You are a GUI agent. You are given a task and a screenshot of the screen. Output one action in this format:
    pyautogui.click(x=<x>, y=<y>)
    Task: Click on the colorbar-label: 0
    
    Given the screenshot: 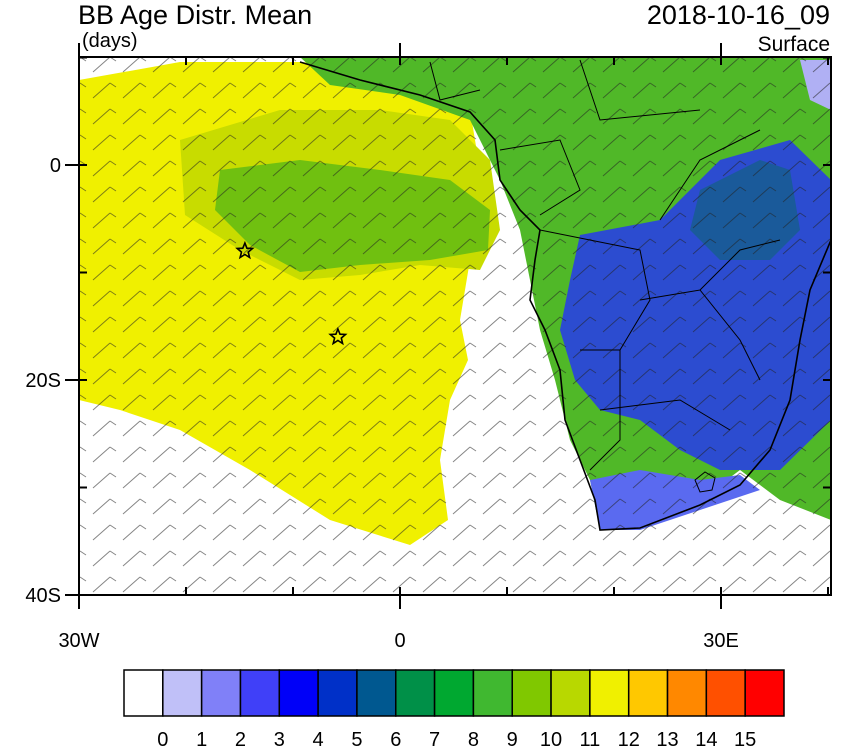 What is the action you would take?
    pyautogui.click(x=162, y=739)
    